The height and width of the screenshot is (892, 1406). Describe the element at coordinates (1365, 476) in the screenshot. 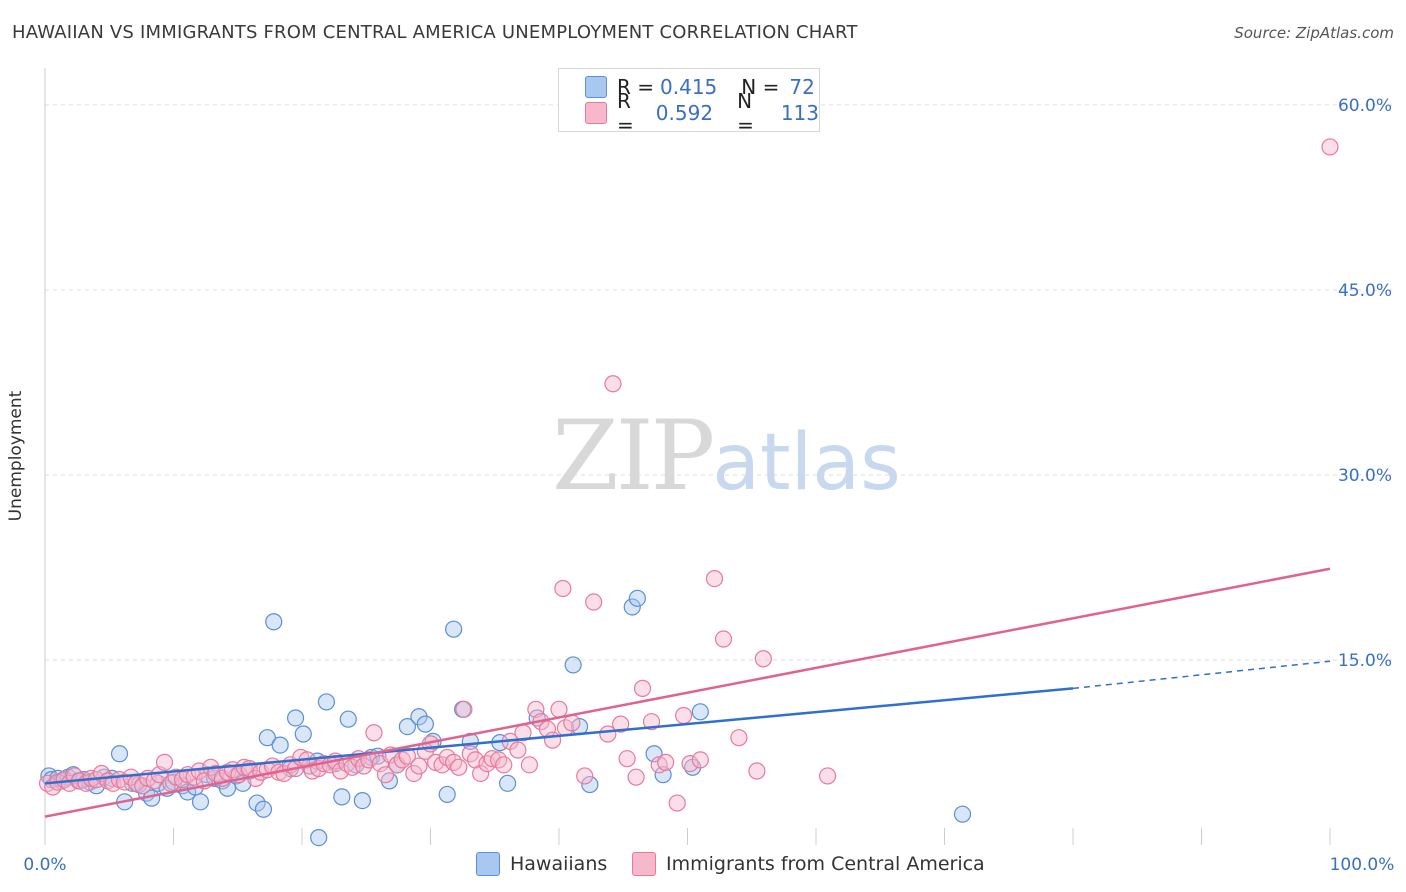

I see `y-tick-label: 30.0%` at that location.